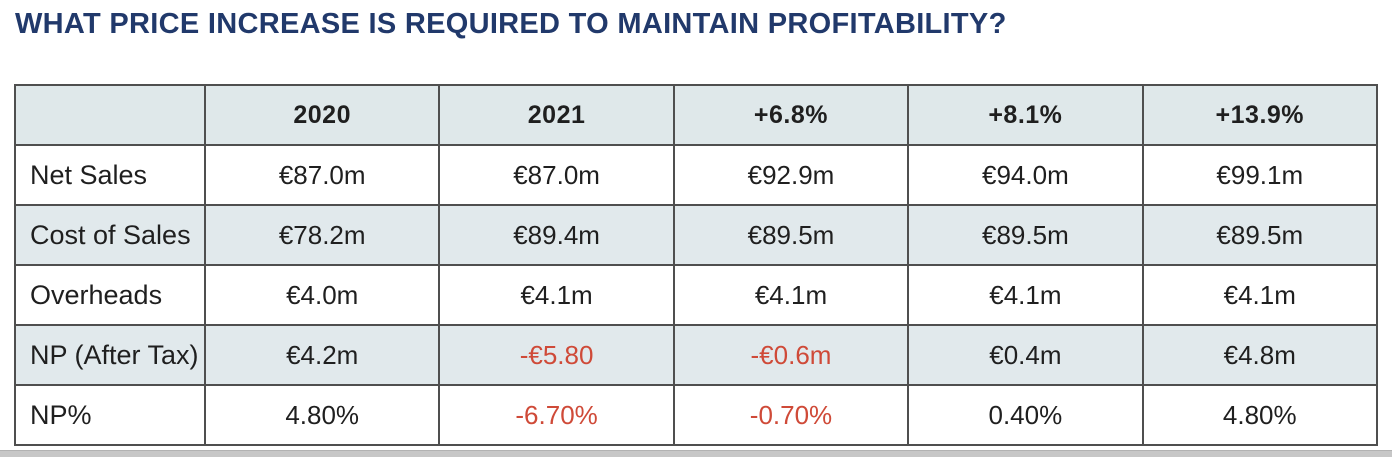 The height and width of the screenshot is (465, 1392). What do you see at coordinates (110, 235) in the screenshot?
I see `row-label: Cost of Sales` at bounding box center [110, 235].